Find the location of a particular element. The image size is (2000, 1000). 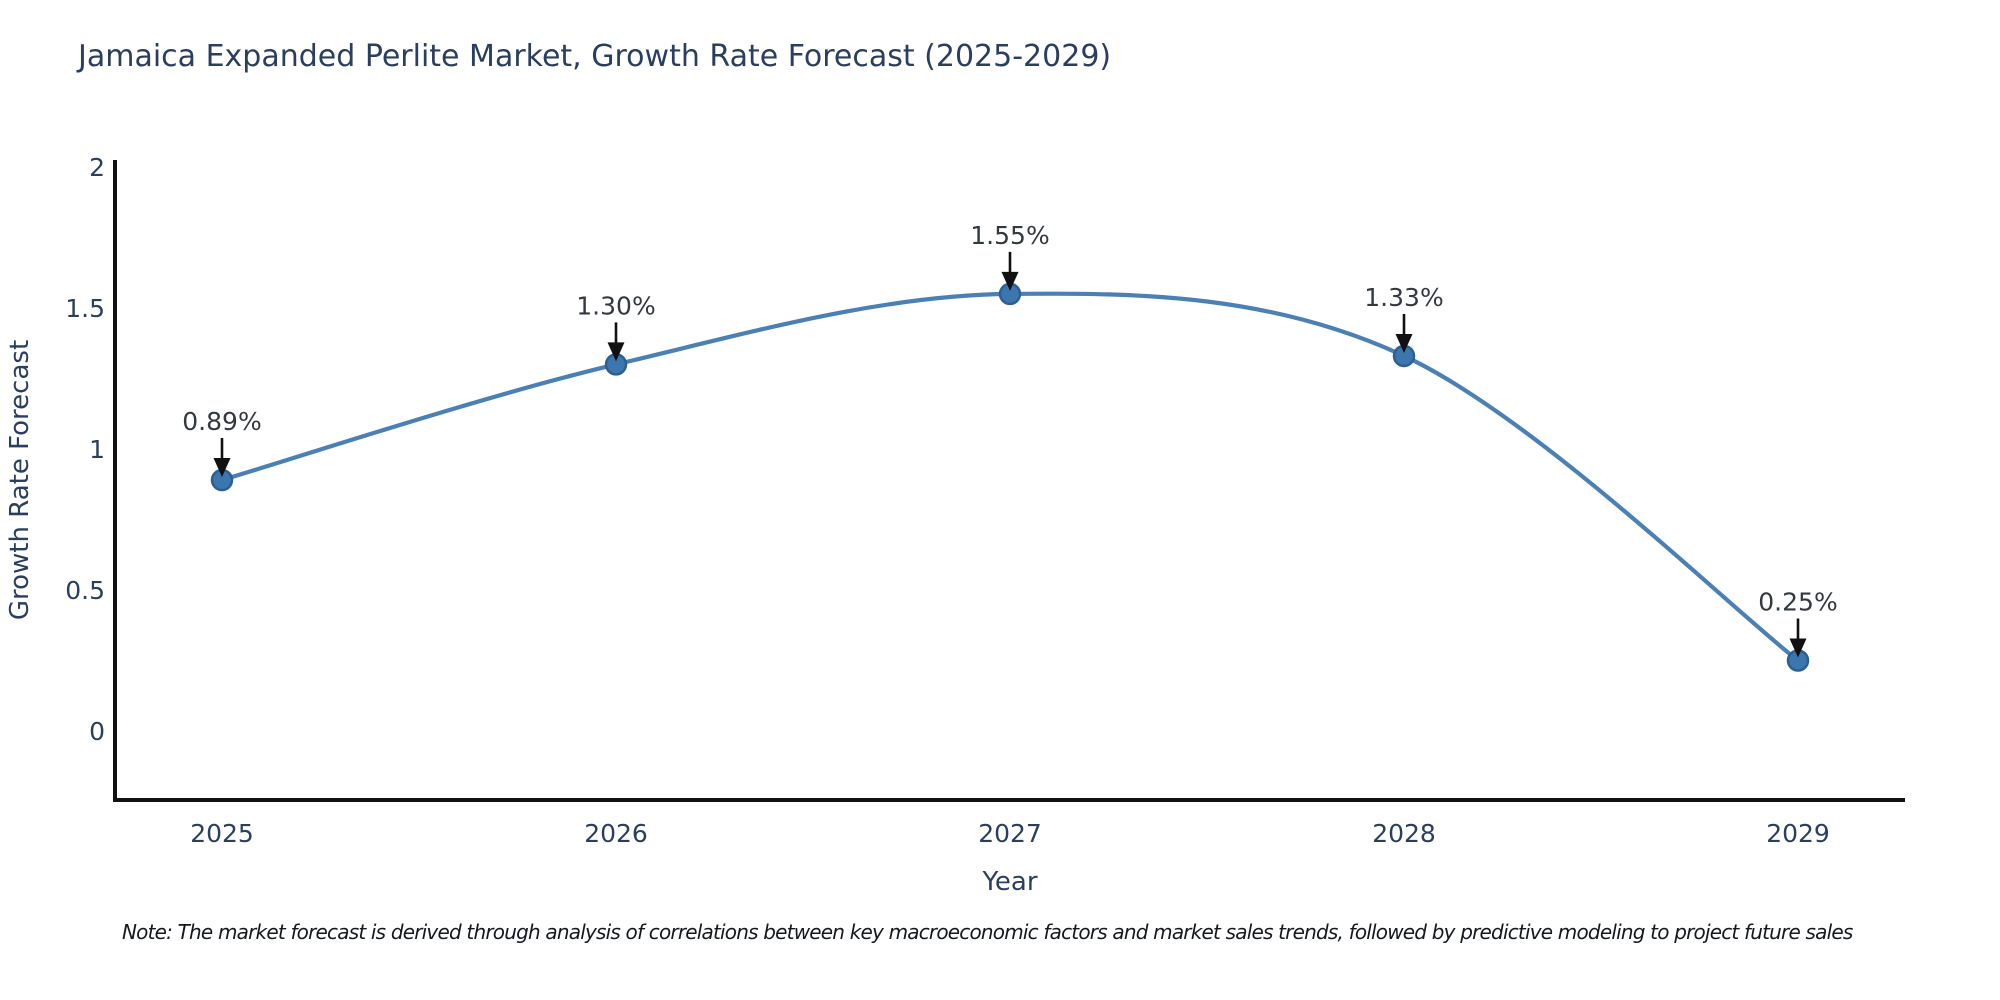

data-point-label: 0.89% is located at coordinates (221, 421).